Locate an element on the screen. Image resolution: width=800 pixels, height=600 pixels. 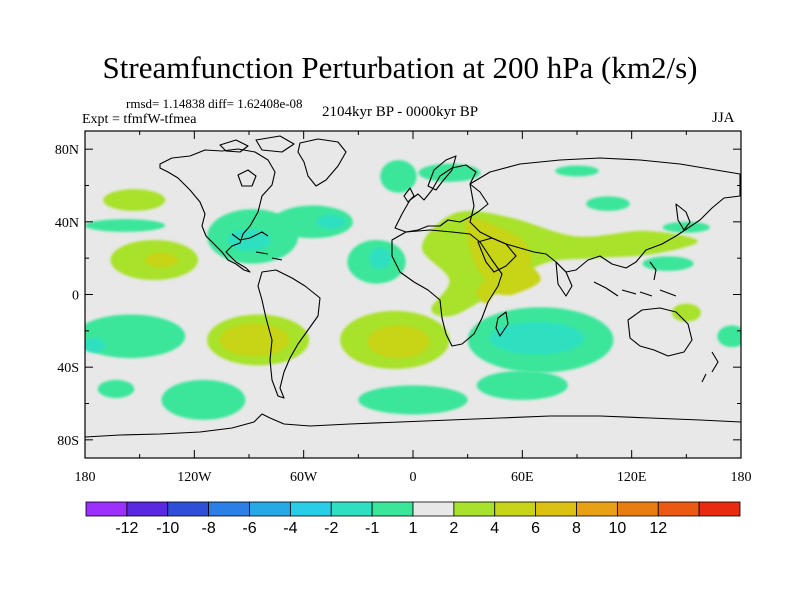
colorbar-label: 2 is located at coordinates (453, 528).